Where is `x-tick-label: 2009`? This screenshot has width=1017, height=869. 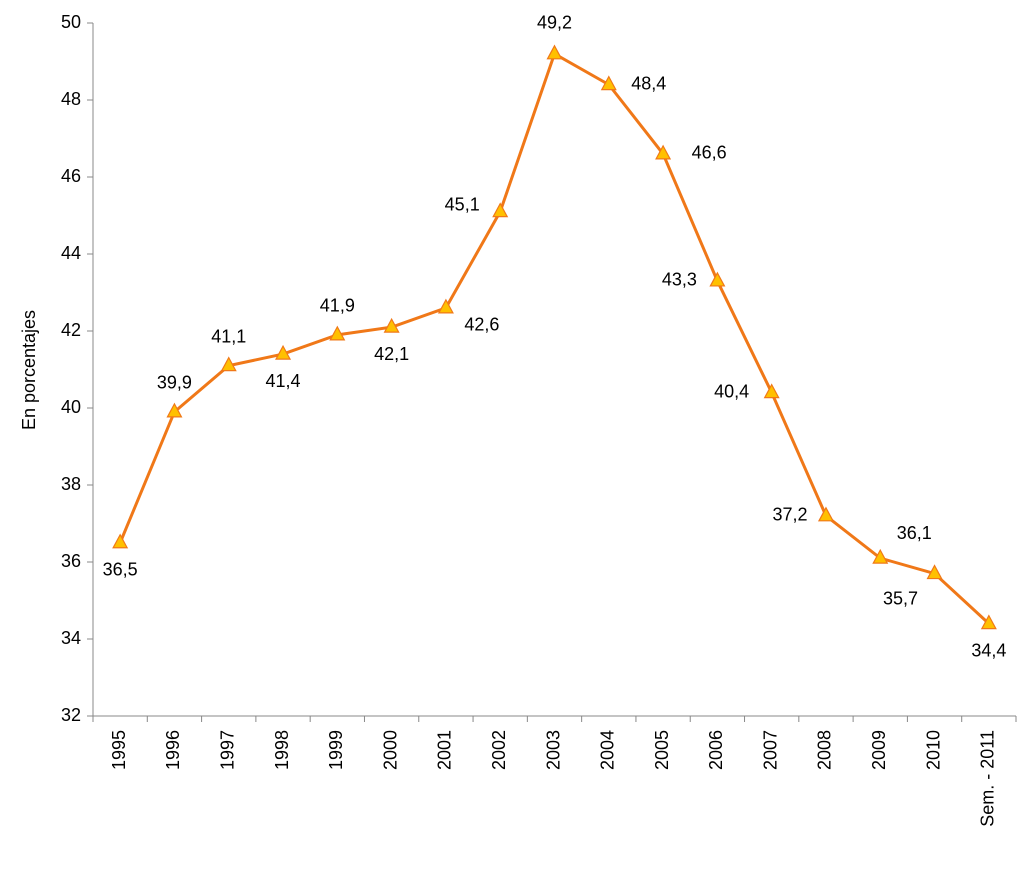
x-tick-label: 2009 is located at coordinates (879, 750).